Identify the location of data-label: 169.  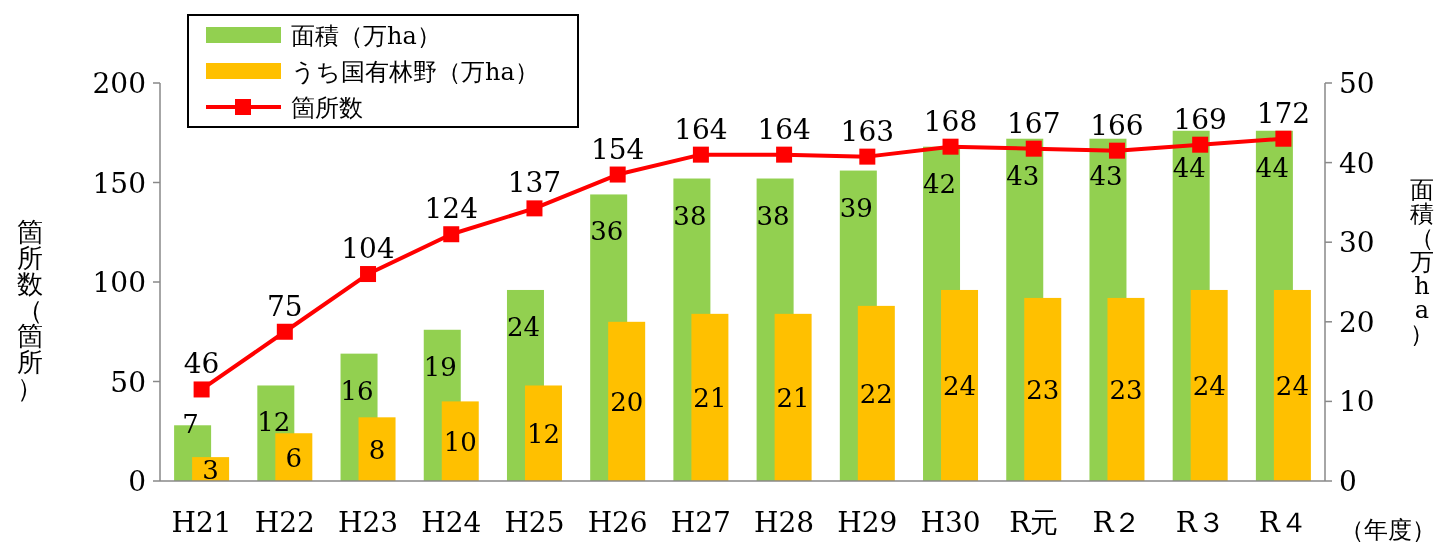
(1200, 119).